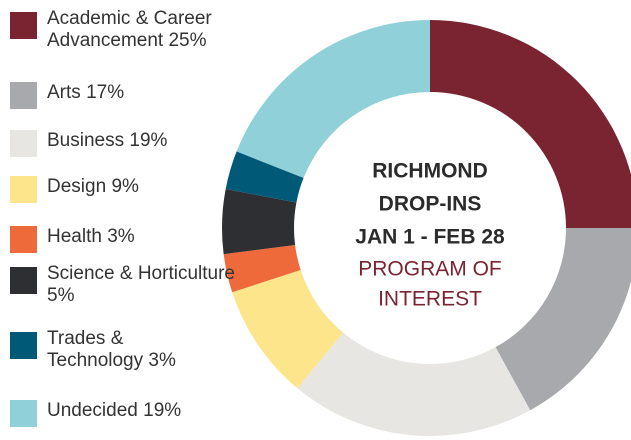  I want to click on legend-category: Health, so click(74, 236).